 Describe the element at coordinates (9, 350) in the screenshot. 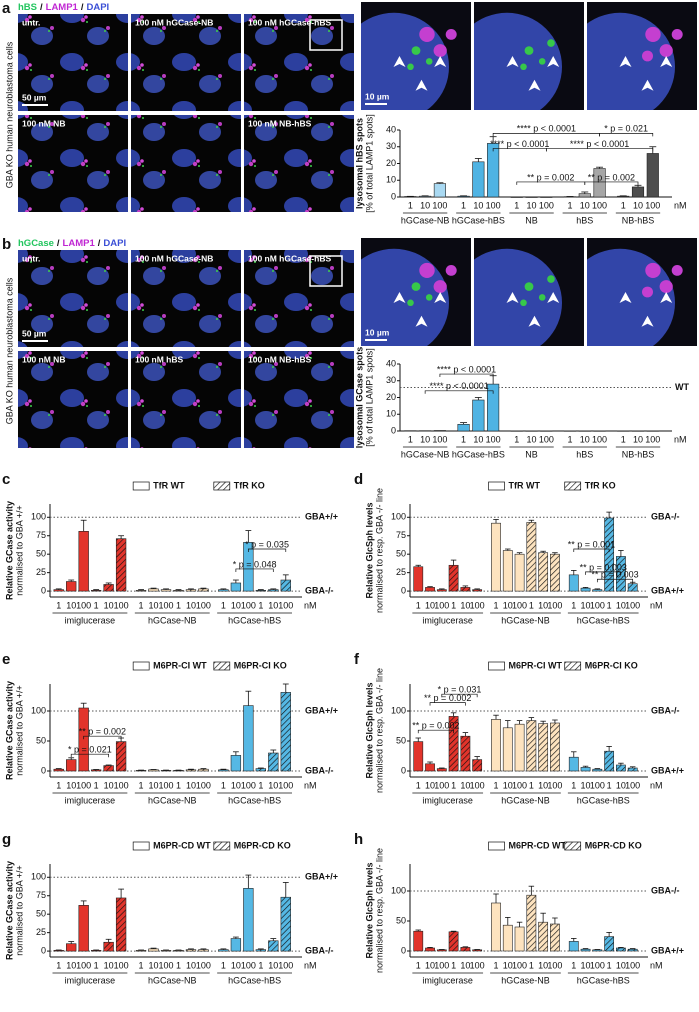

I see `side-label: GBA KO human neuroblastoma cells` at that location.